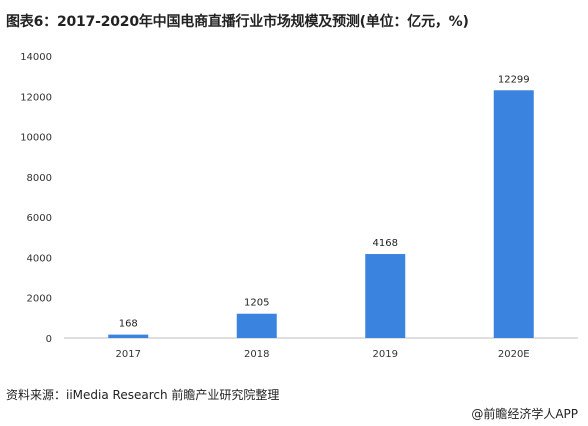  What do you see at coordinates (514, 79) in the screenshot?
I see `data-label: 12299` at bounding box center [514, 79].